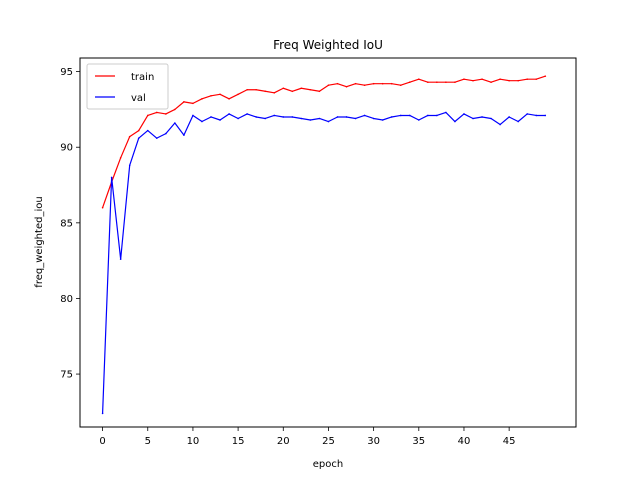 This screenshot has width=640, height=480. I want to click on x-tick-label: 20, so click(283, 441).